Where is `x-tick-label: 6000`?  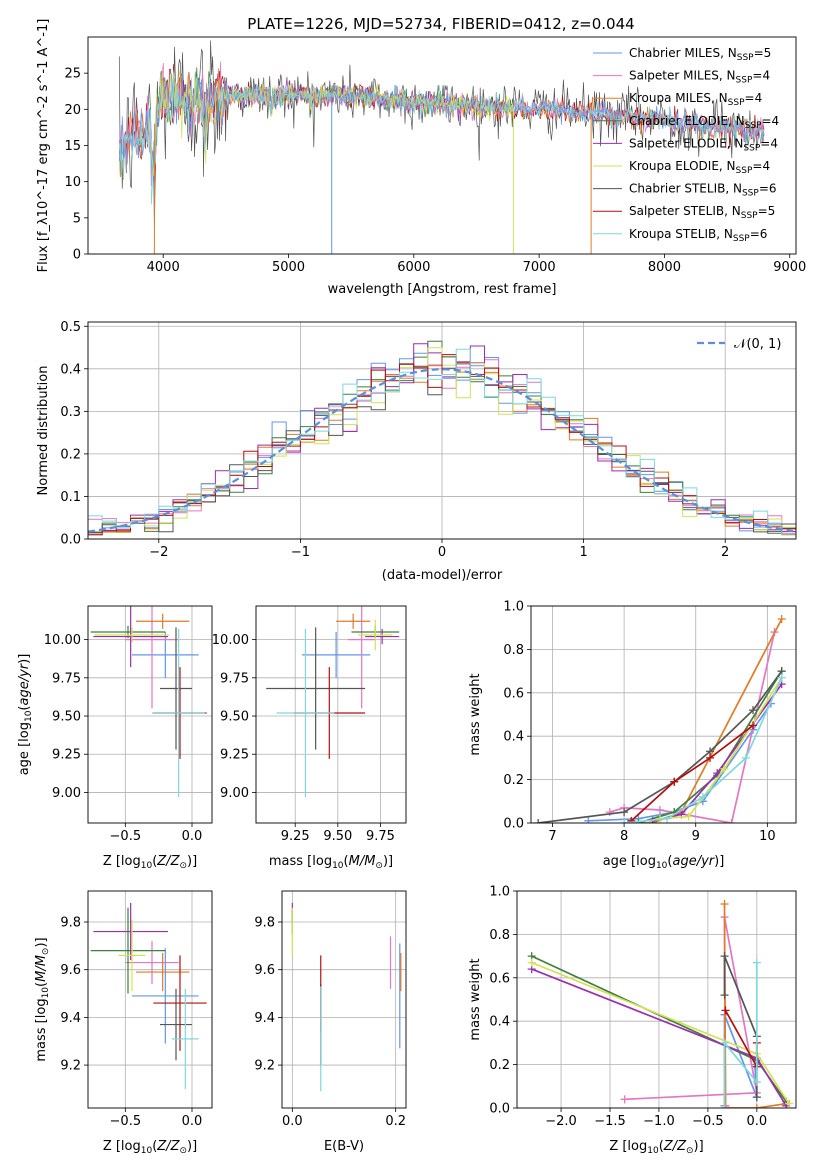 x-tick-label: 6000 is located at coordinates (413, 267).